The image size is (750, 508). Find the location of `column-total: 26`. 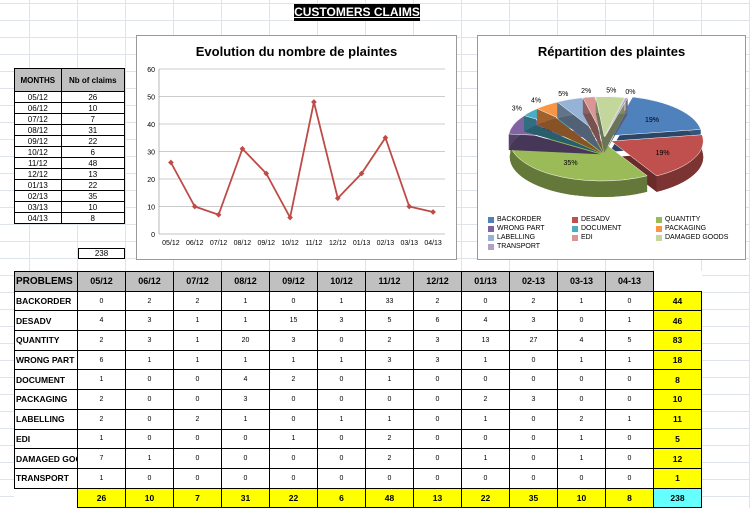

column-total: 26 is located at coordinates (101, 497).